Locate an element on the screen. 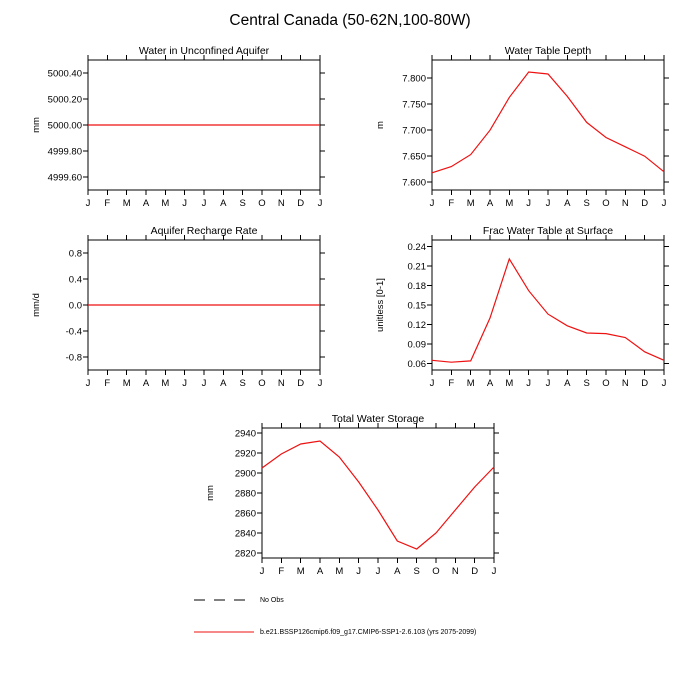 The height and width of the screenshot is (700, 700). svg-text: Water in Unconfined Aquifer is located at coordinates (204, 51).